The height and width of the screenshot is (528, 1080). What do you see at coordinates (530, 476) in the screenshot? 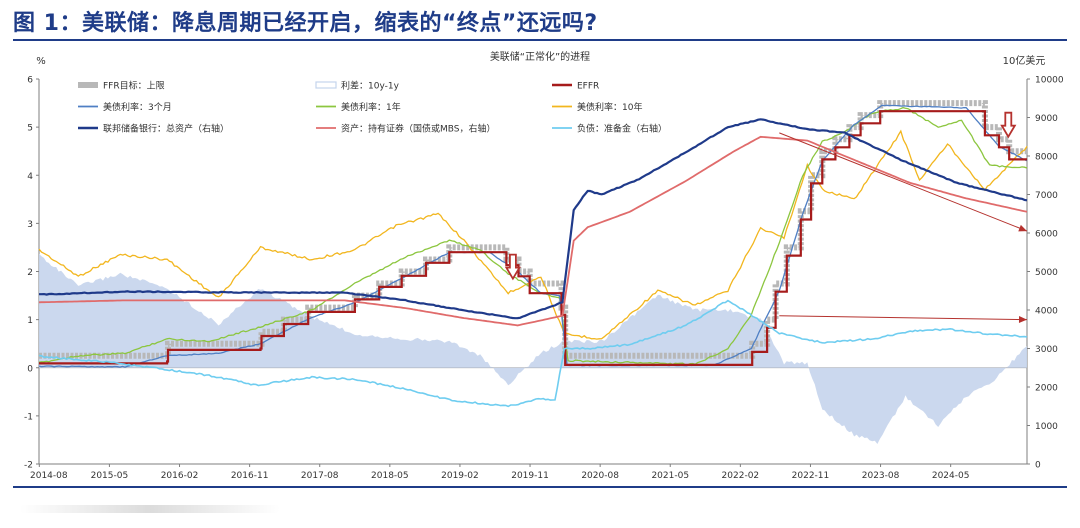
I see `x-tick-label: 2019-11` at bounding box center [530, 476].